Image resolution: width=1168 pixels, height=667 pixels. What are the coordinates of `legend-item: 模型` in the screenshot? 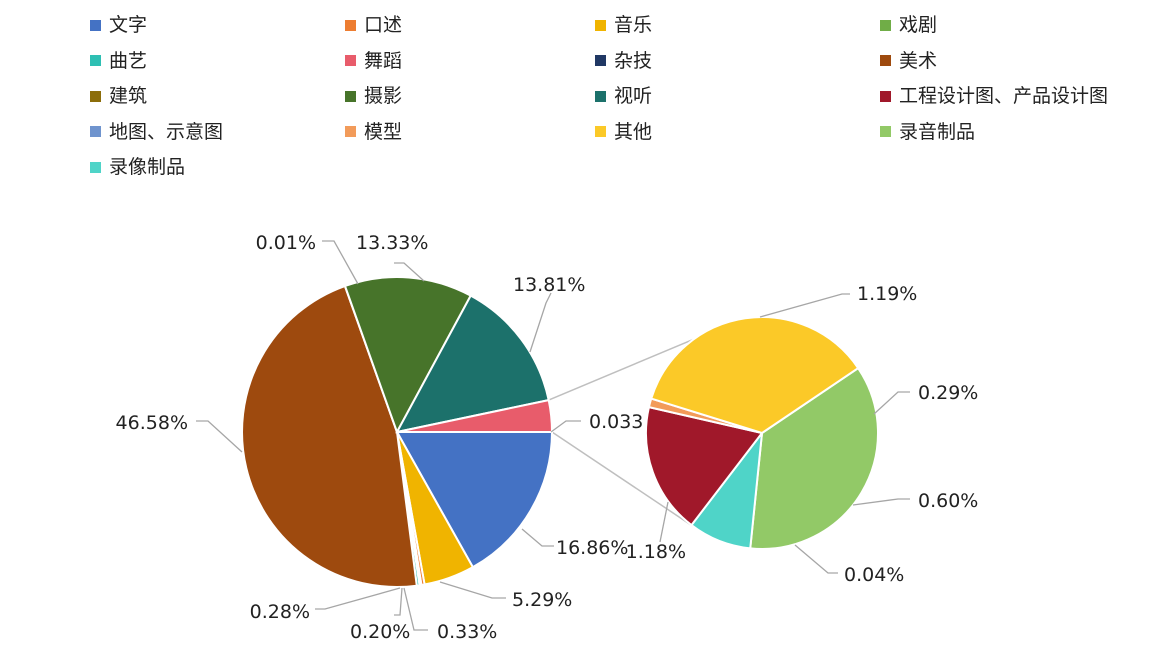 It's located at (373, 132).